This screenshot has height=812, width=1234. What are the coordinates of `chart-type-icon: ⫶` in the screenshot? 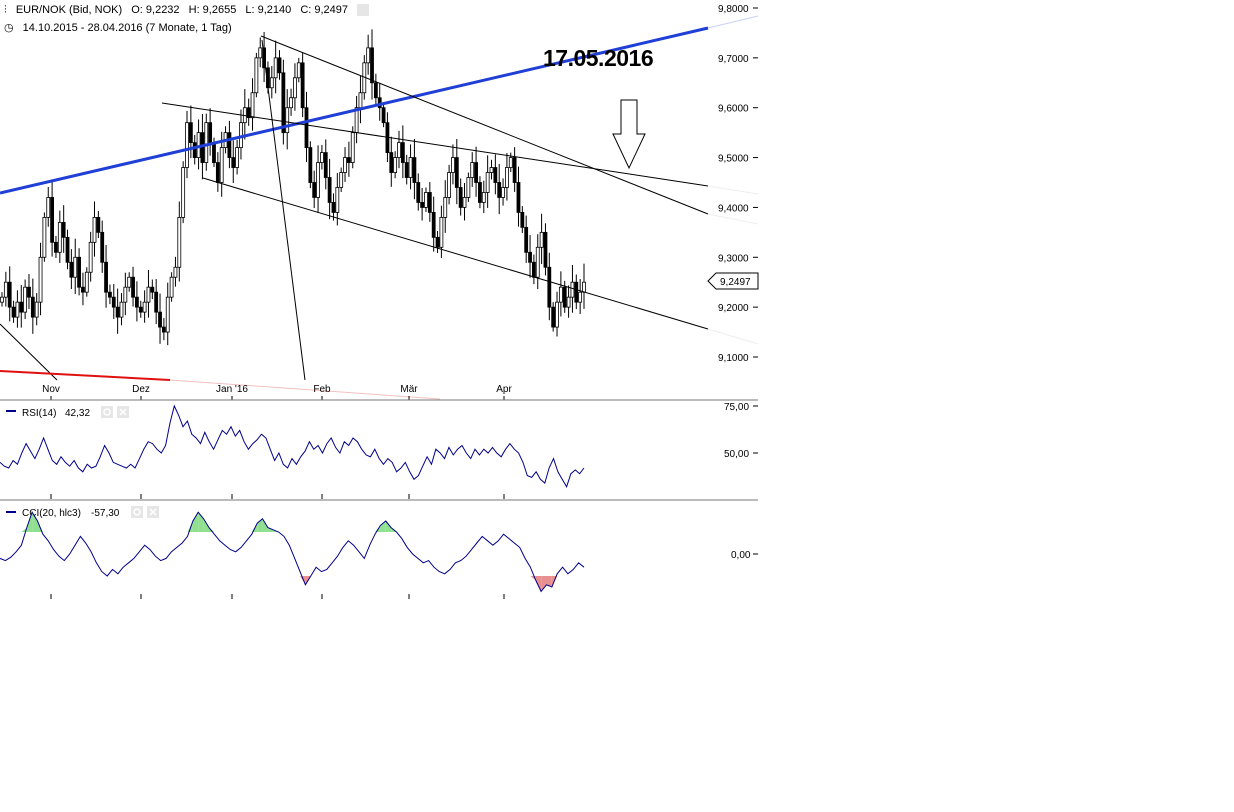 It's located at (5, 10).